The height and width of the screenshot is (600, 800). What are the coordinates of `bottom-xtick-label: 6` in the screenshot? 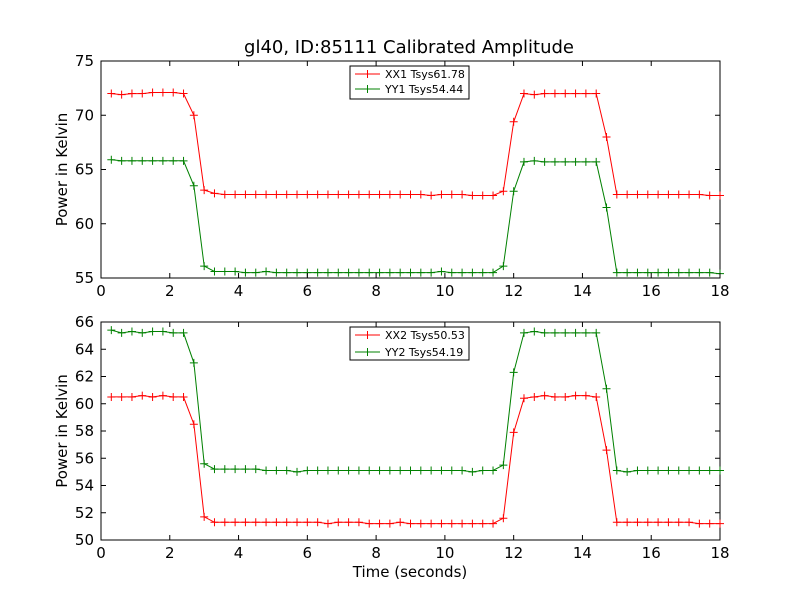 It's located at (308, 553).